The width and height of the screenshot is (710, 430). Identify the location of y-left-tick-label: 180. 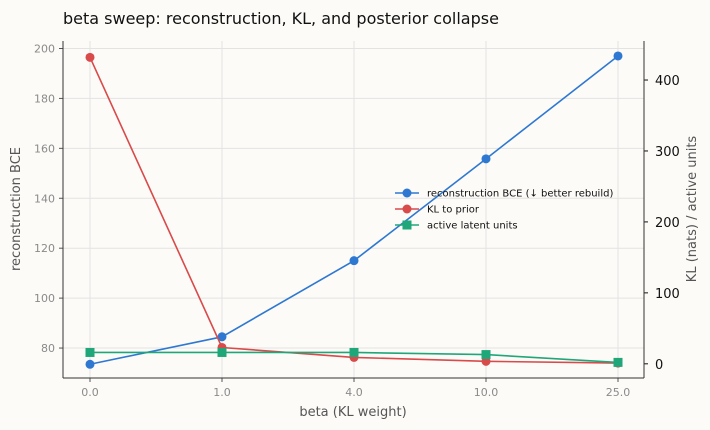
(44, 98).